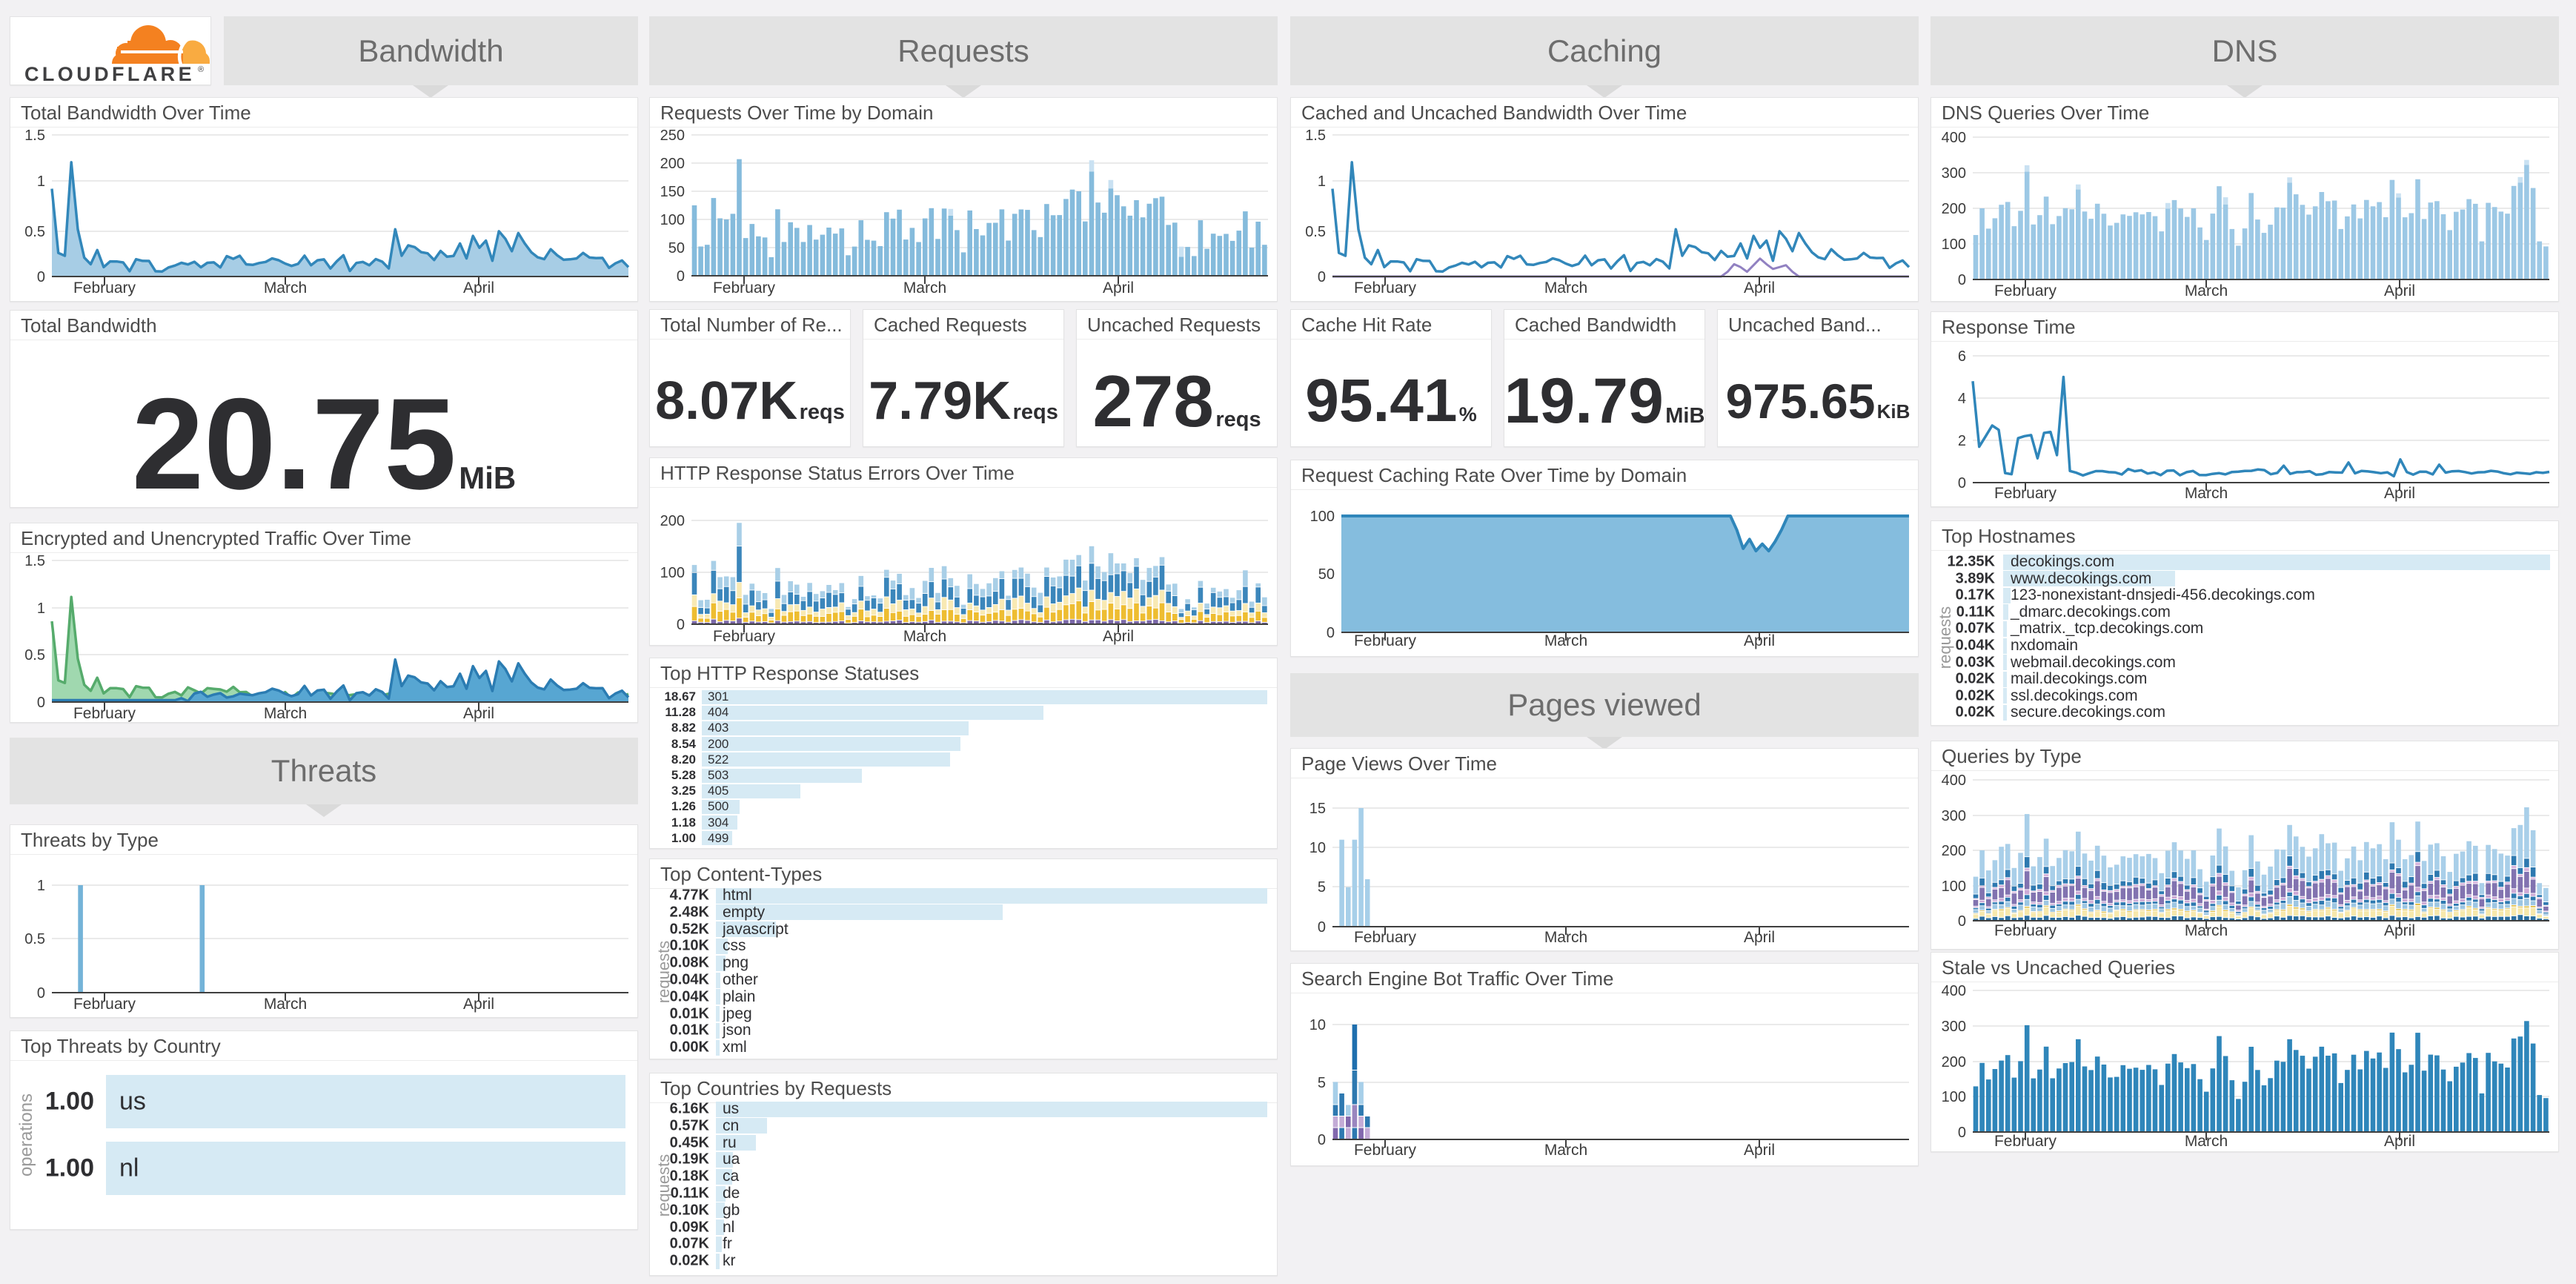 The image size is (2576, 1284). I want to click on svg-text: 2, so click(1962, 441).